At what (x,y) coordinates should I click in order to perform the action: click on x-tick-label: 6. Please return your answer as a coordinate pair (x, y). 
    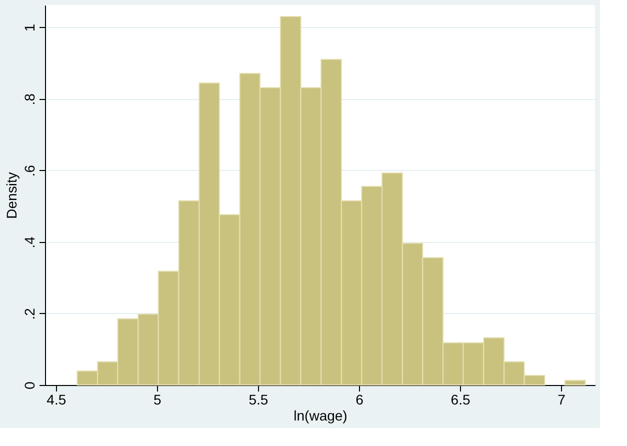
    Looking at the image, I should click on (360, 400).